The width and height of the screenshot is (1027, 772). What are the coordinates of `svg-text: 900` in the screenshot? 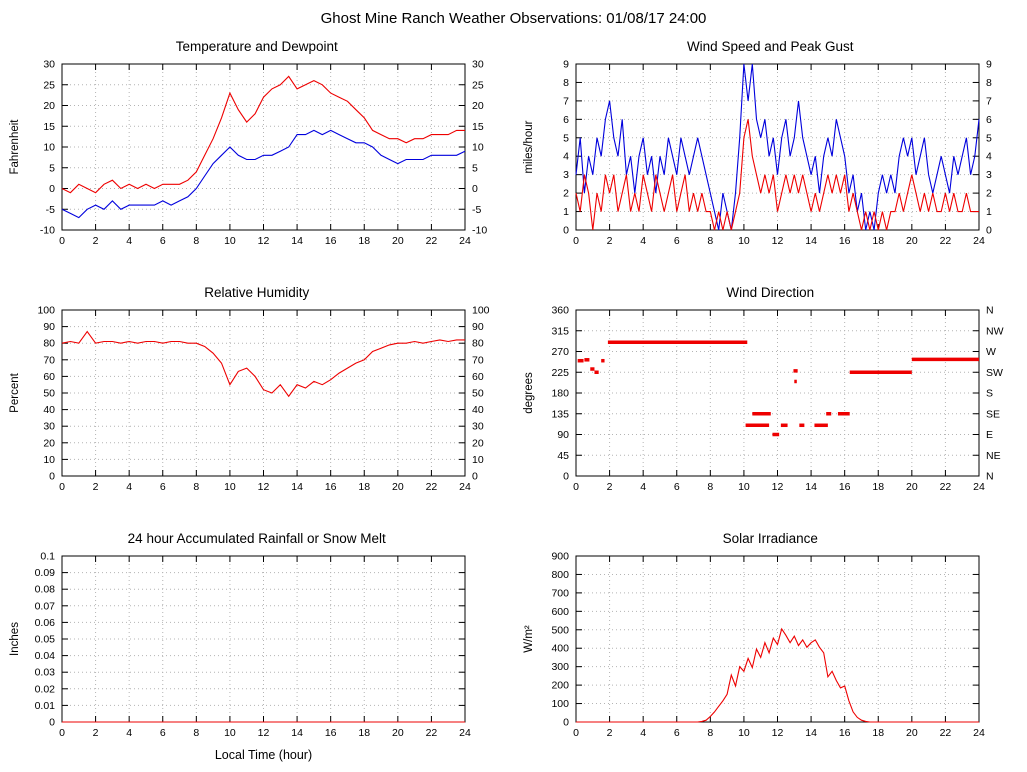 It's located at (560, 557).